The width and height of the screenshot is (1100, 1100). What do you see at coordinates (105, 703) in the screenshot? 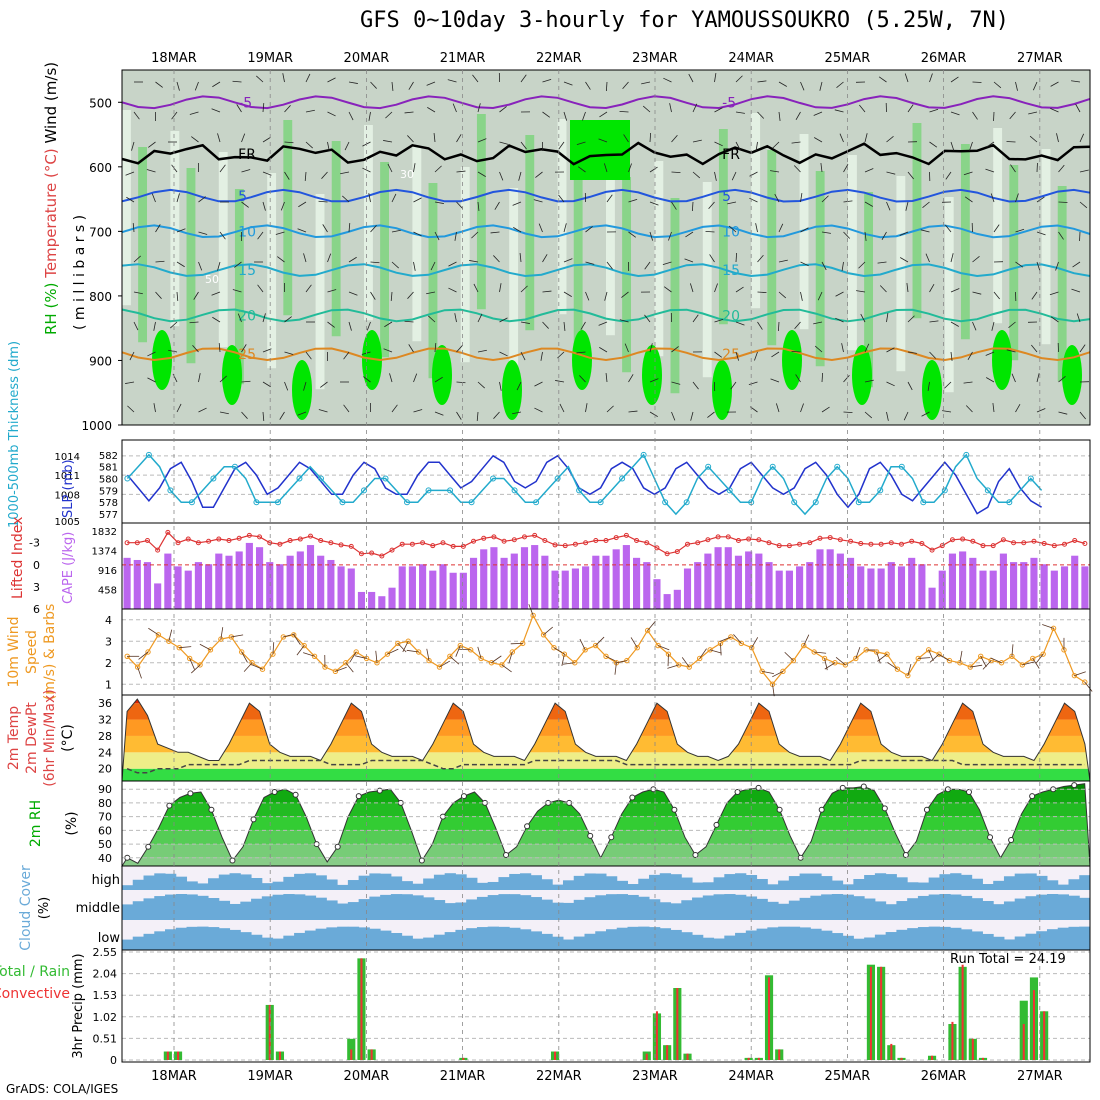
I see `temp-tick-label: 36` at bounding box center [105, 703].